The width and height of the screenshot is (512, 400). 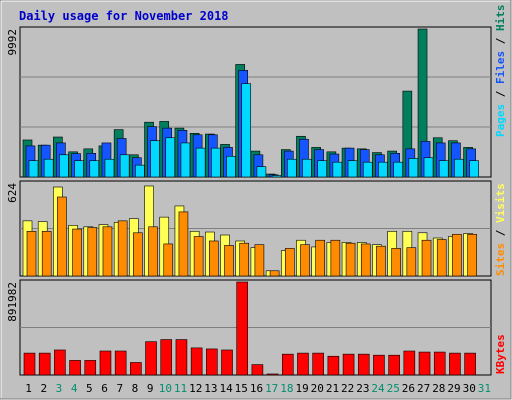 I want to click on ytick-max-label: 891982, so click(x=12, y=302).